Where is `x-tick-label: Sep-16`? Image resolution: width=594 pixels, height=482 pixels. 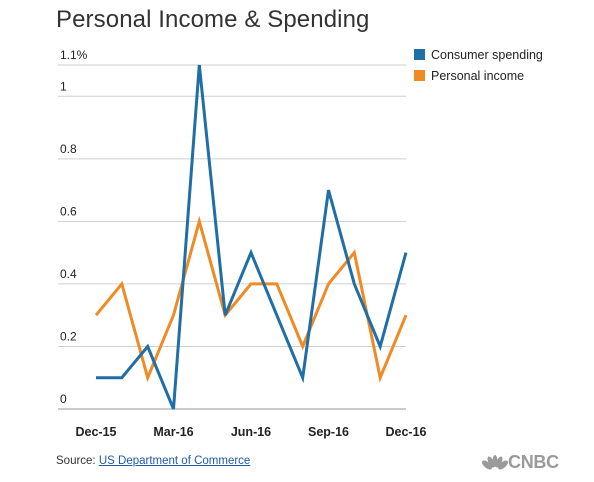
x-tick-label: Sep-16 is located at coordinates (328, 432).